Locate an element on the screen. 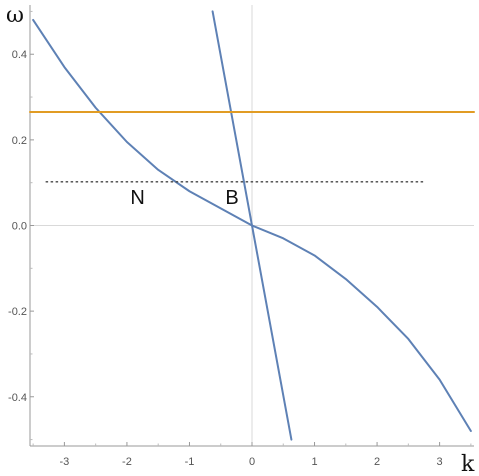 The image size is (479, 476). y-tick-label: 0.2 is located at coordinates (19, 141).